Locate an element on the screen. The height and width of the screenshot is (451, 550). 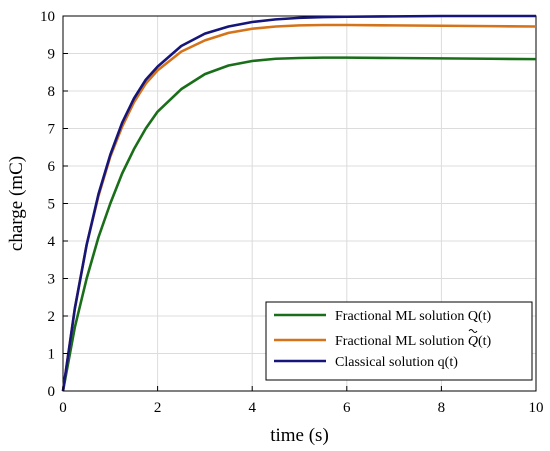
legend-entry-part: (t) is located at coordinates (485, 341).